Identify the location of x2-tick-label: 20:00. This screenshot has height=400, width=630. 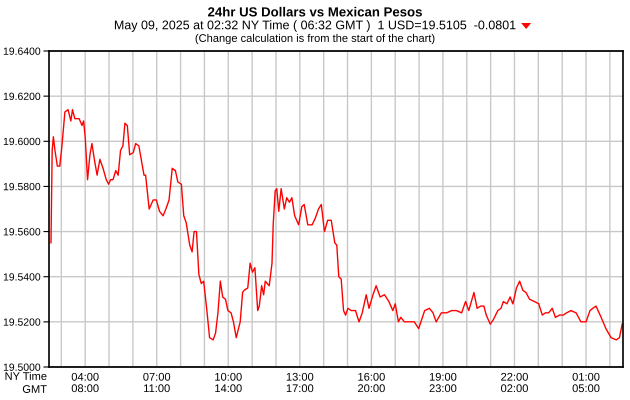
(371, 388).